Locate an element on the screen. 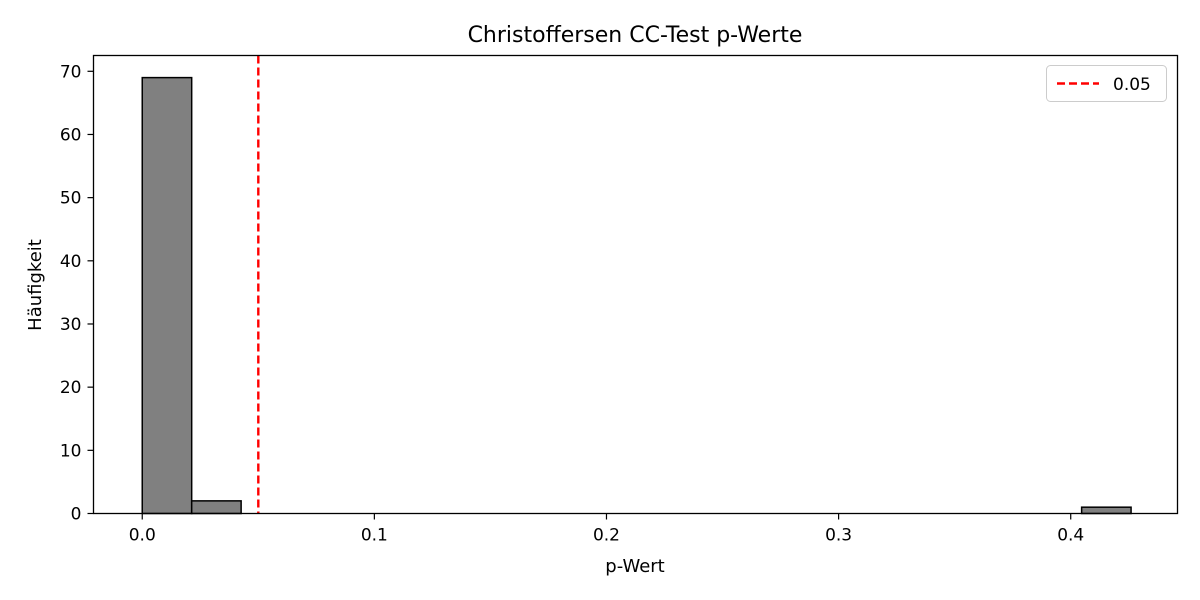 The height and width of the screenshot is (600, 1200). legend-frame is located at coordinates (1106, 83).